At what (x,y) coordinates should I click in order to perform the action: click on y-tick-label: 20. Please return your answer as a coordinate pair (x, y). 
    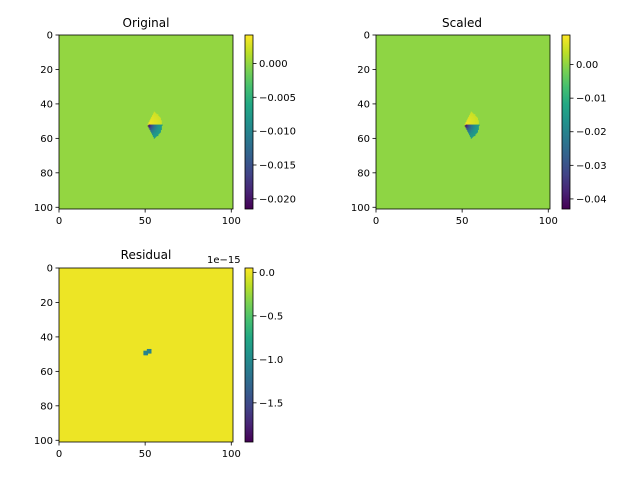
    Looking at the image, I should click on (46, 70).